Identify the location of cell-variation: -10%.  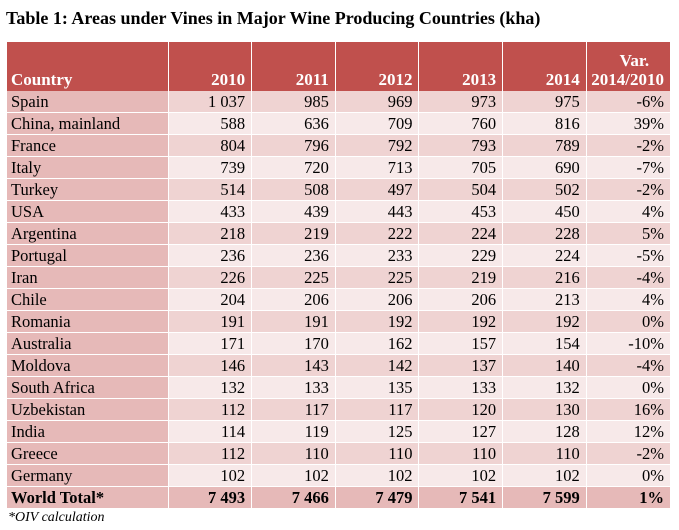
(628, 343).